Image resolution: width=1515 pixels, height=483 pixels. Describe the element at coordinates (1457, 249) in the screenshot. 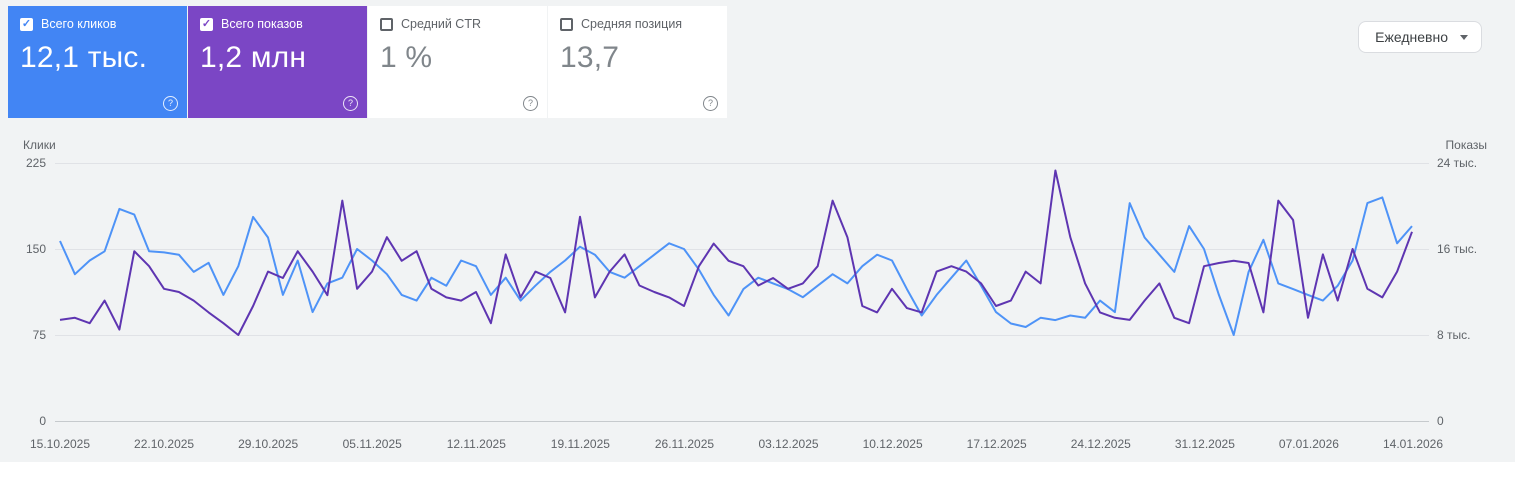

I see `right-axis-tick: 16 тыс.` at that location.